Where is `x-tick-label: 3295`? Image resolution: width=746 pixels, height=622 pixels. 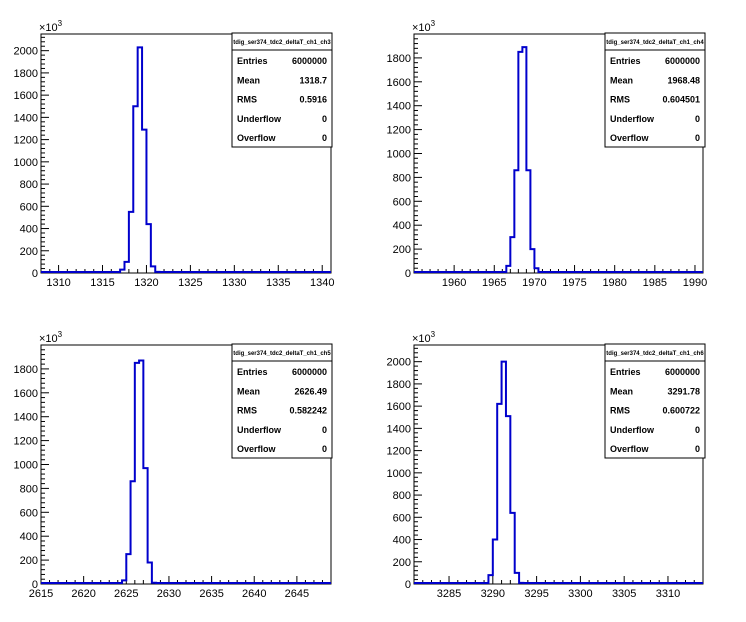 x-tick-label: 3295 is located at coordinates (536, 594).